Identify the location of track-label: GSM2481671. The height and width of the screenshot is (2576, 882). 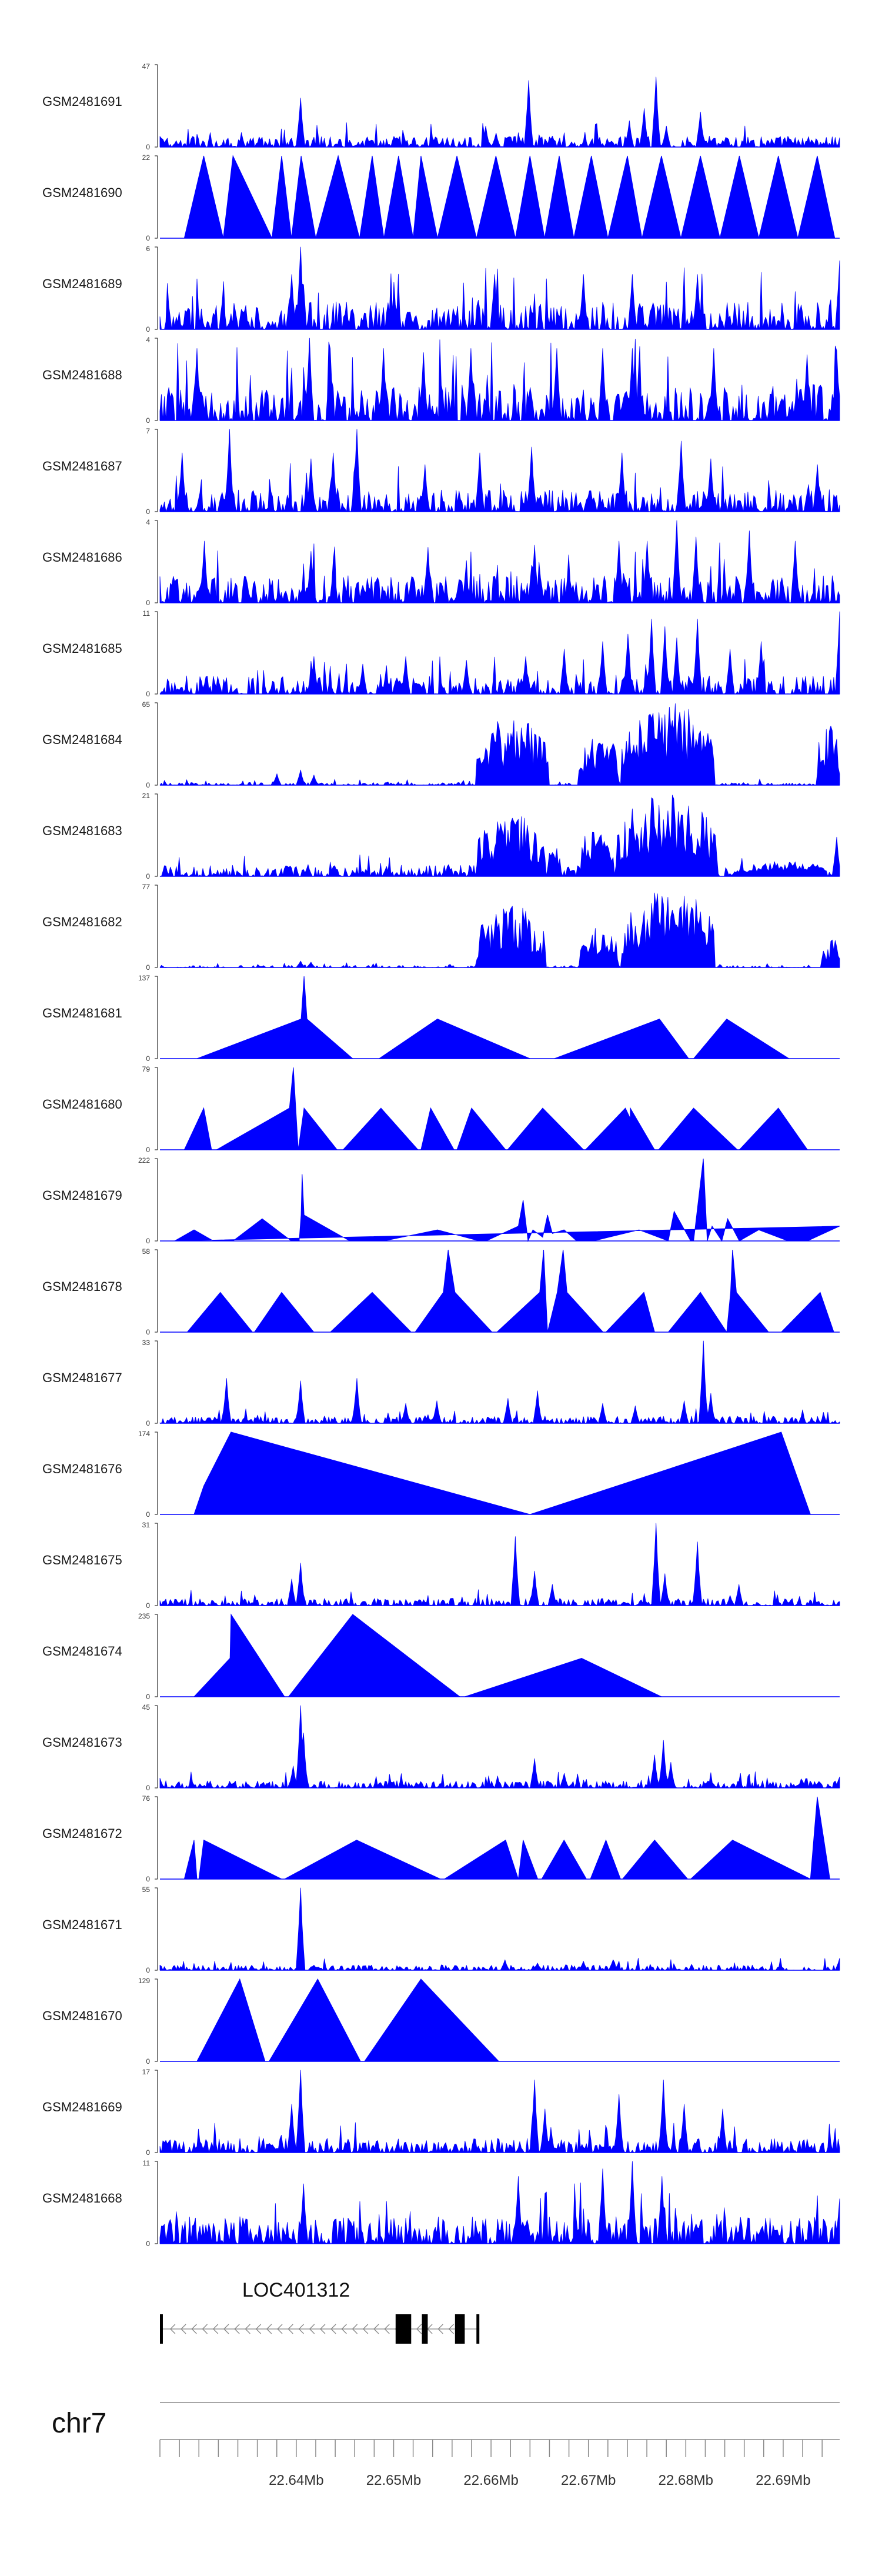
(82, 1924).